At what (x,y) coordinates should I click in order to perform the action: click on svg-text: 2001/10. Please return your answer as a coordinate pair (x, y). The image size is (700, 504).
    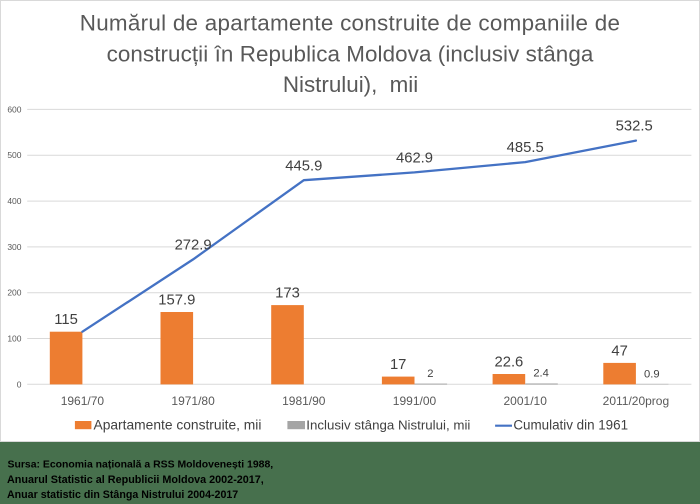
    Looking at the image, I should click on (526, 401).